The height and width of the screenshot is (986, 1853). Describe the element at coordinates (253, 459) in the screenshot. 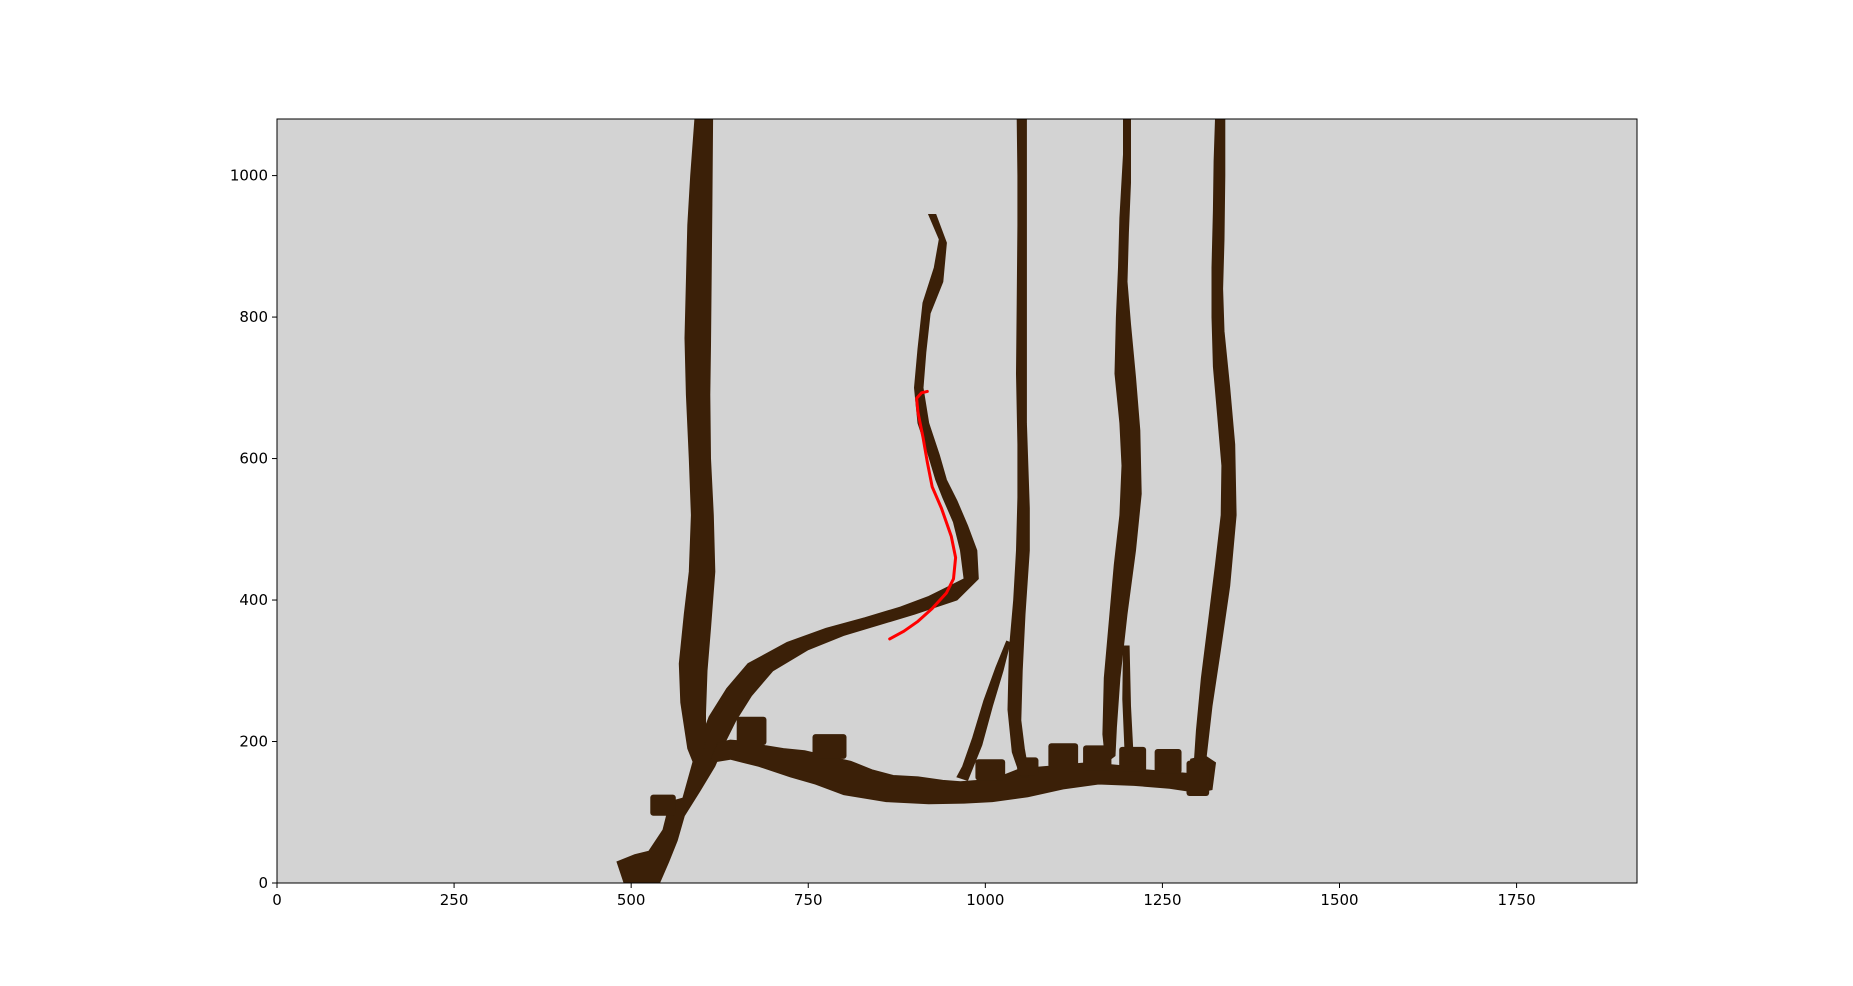

I see `y-tick-label: 600` at that location.